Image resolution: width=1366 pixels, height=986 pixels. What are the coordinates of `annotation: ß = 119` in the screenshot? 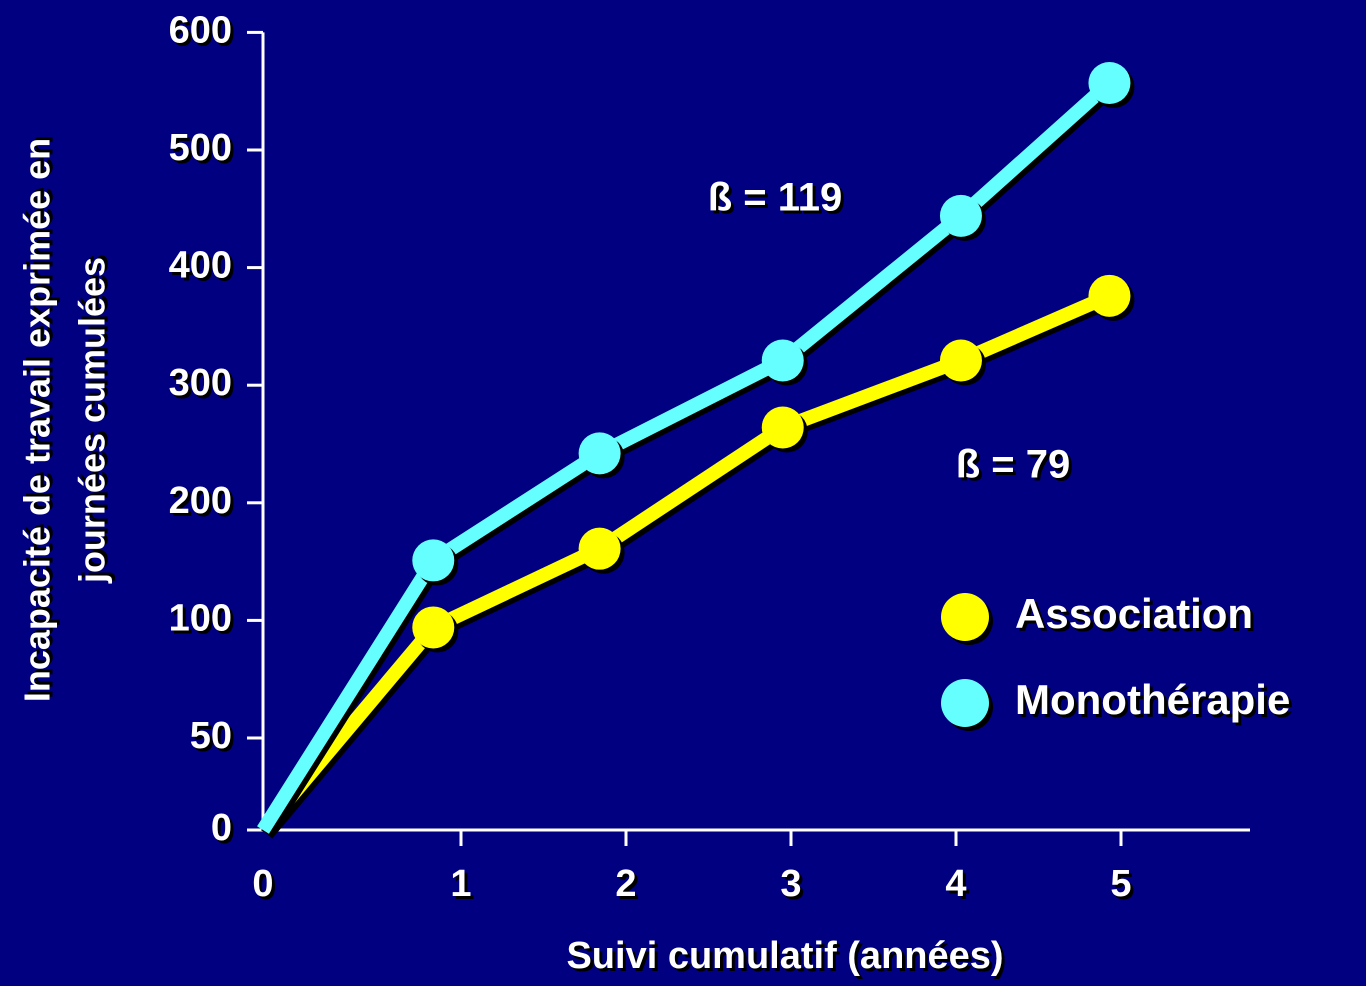 It's located at (775, 198).